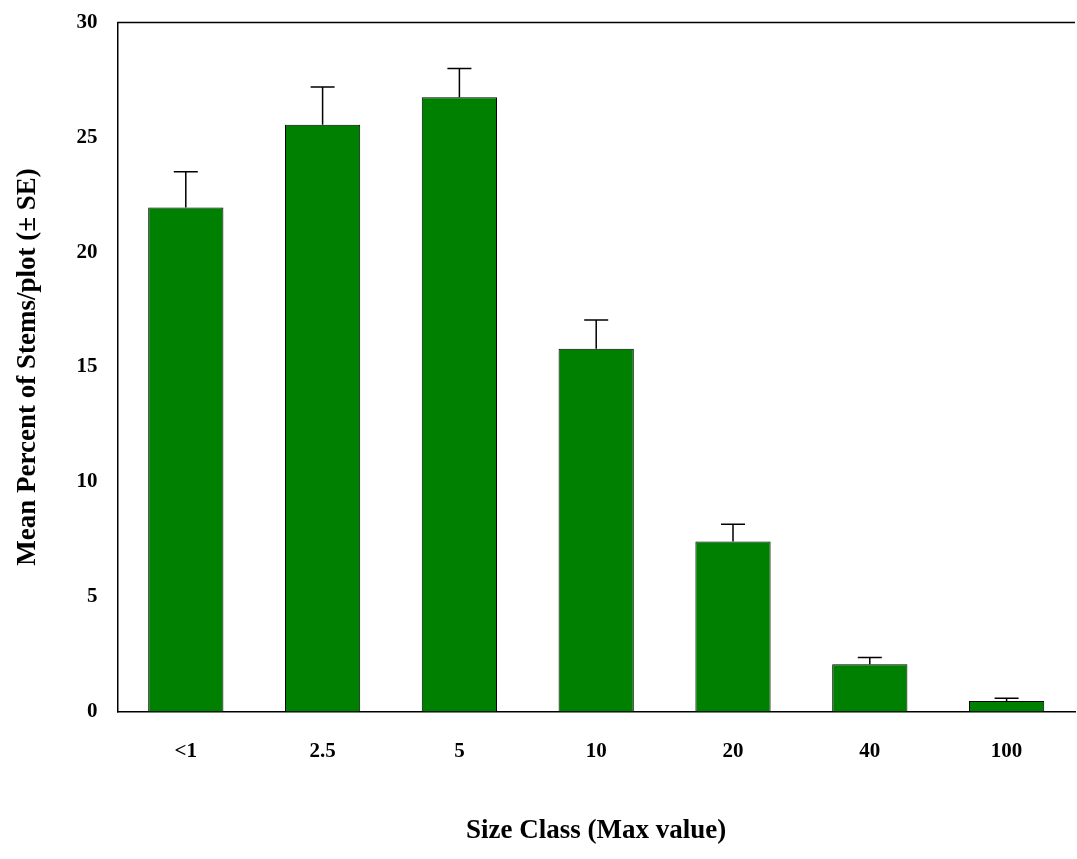 The image size is (1077, 859). What do you see at coordinates (87, 480) in the screenshot?
I see `y-tick-label: 10` at bounding box center [87, 480].